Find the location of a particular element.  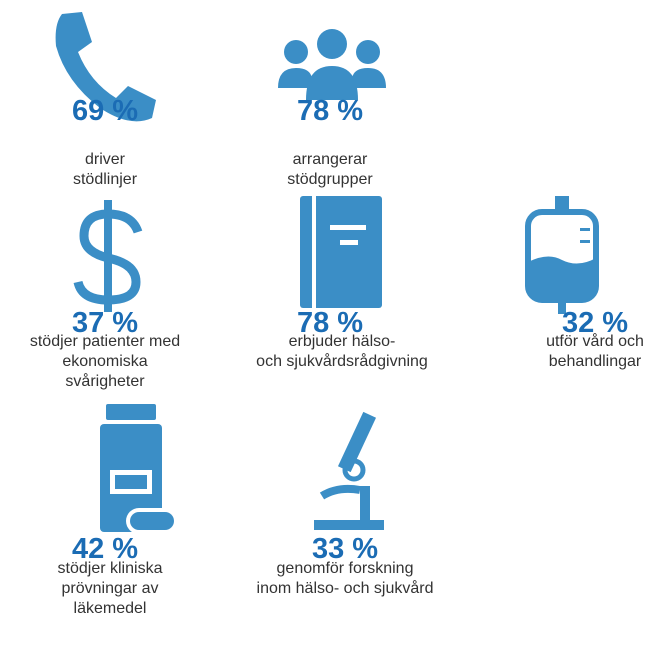

percent: 32 % is located at coordinates (595, 323).